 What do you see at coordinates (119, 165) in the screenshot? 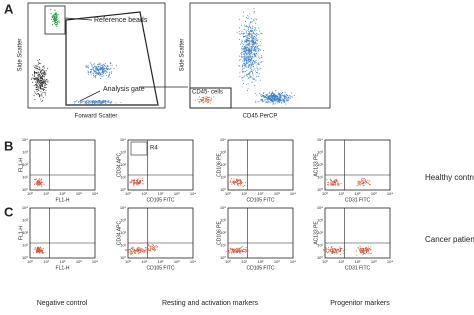
I see `y-axis-label: CD34 APC` at bounding box center [119, 165].